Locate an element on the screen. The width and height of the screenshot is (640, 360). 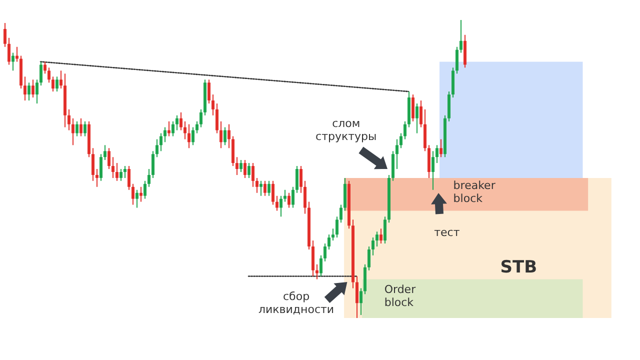
band-label: STB is located at coordinates (519, 268).